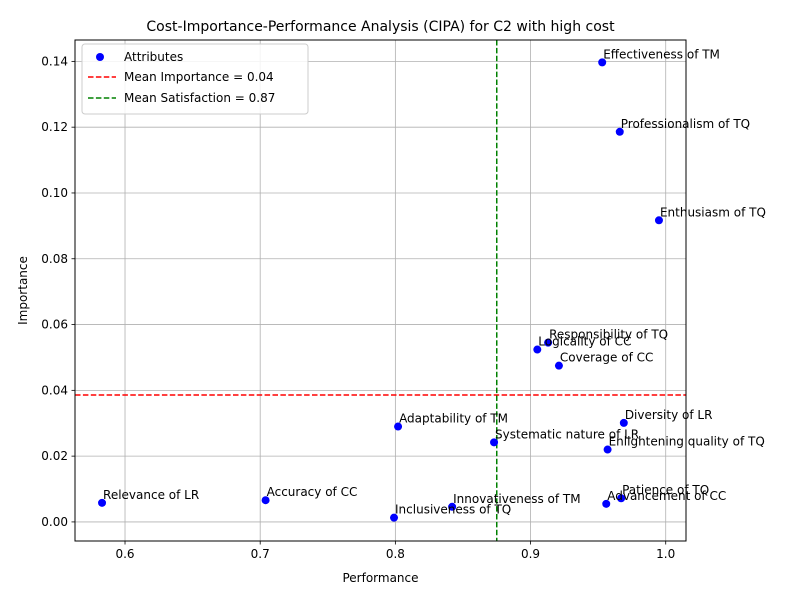  Describe the element at coordinates (665, 490) in the screenshot. I see `point-label-patience-of-tq: Patience of TQ` at that location.